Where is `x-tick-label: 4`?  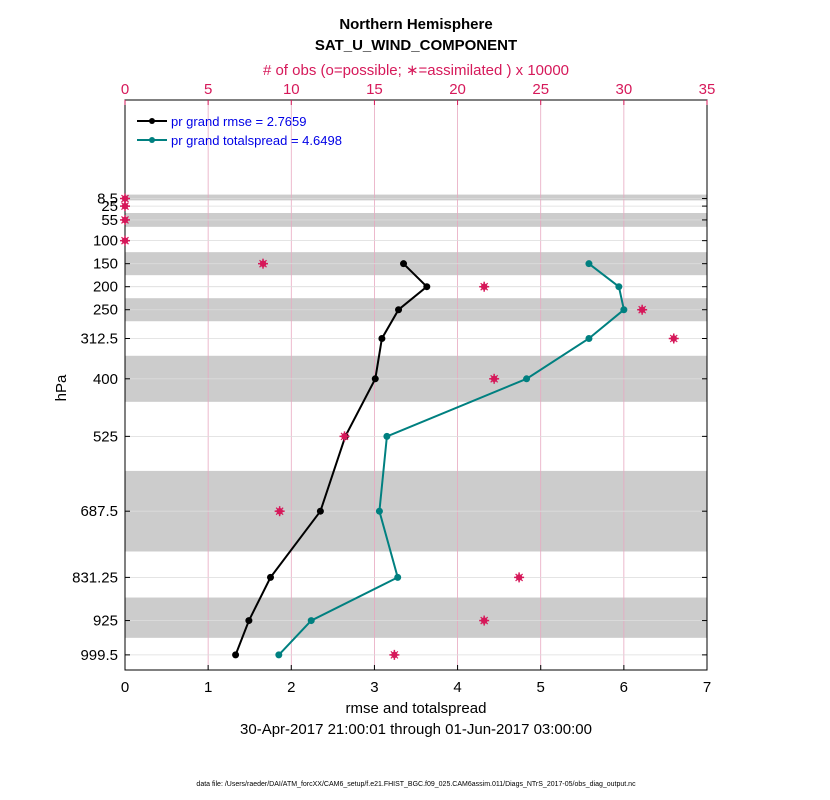
x-tick-label: 4 is located at coordinates (457, 687).